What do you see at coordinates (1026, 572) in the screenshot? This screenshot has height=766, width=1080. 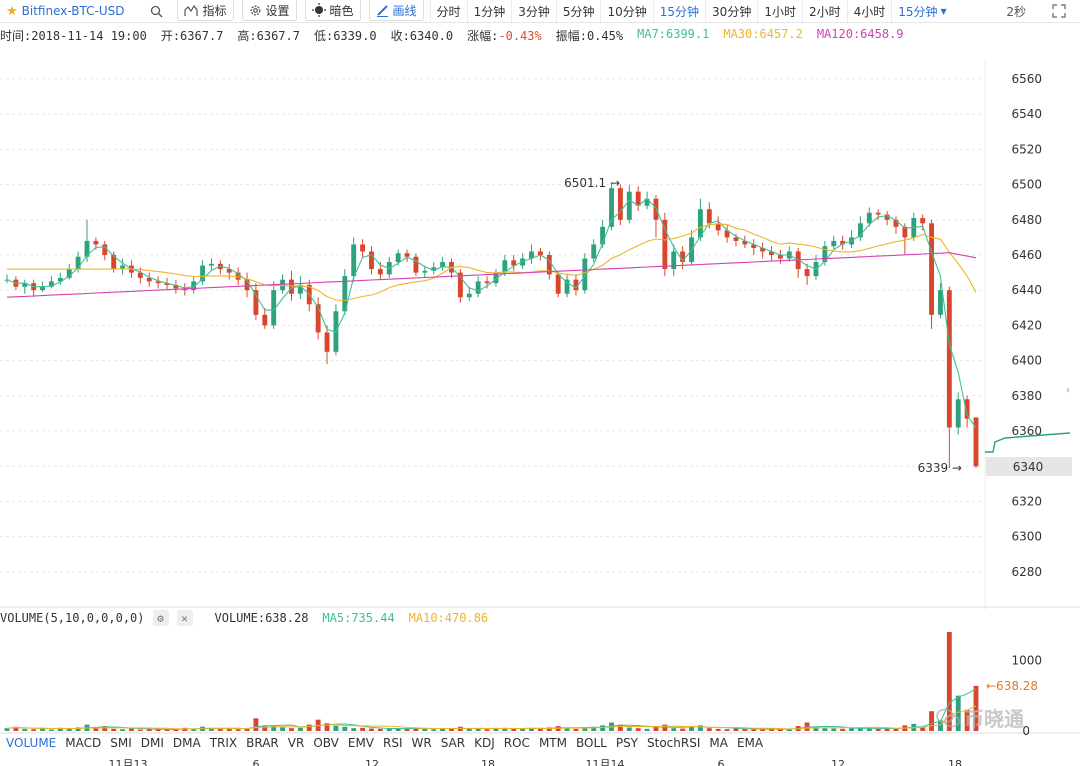 I see `y-tick-label: 6280` at bounding box center [1026, 572].